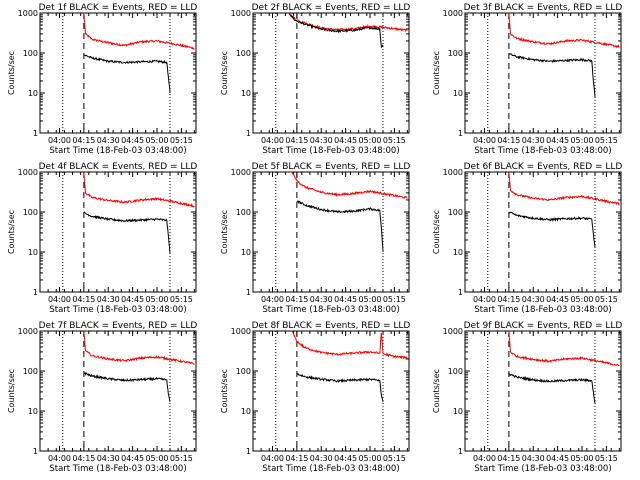 The height and width of the screenshot is (480, 640). Describe the element at coordinates (543, 8) in the screenshot. I see `chart-title: Det 3f BLACK = Events, RED = LLD` at that location.